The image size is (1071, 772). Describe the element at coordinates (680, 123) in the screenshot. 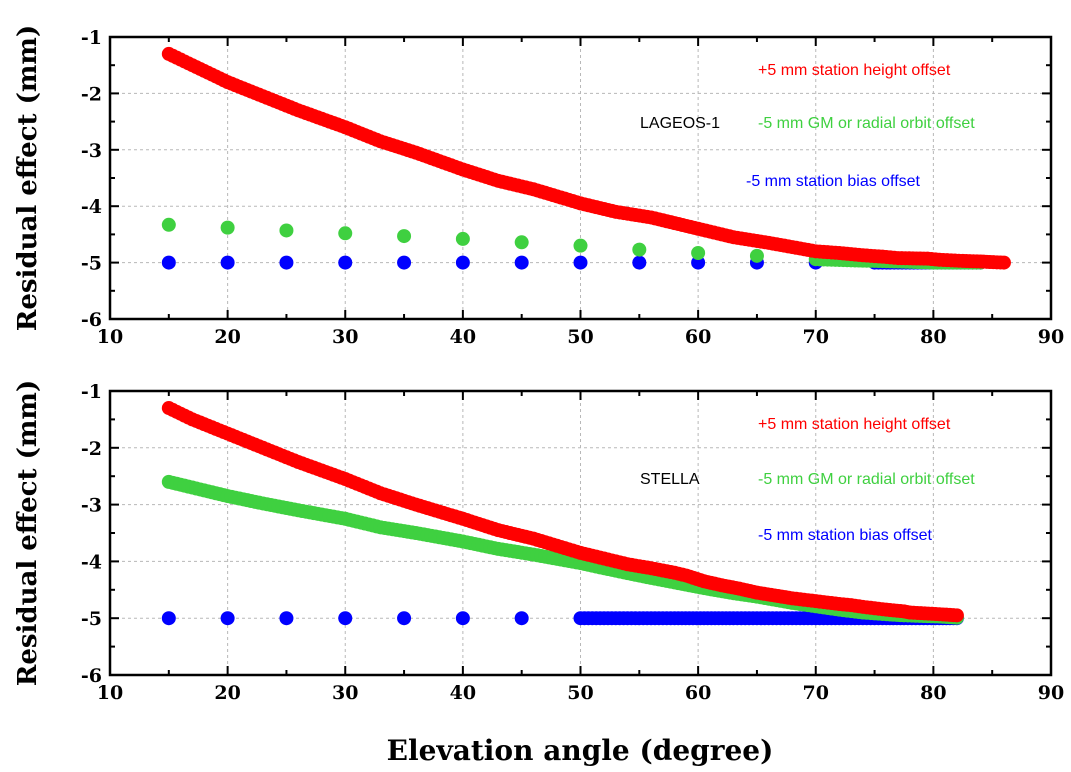

I see `satellite-label: LAGEOS-1` at that location.